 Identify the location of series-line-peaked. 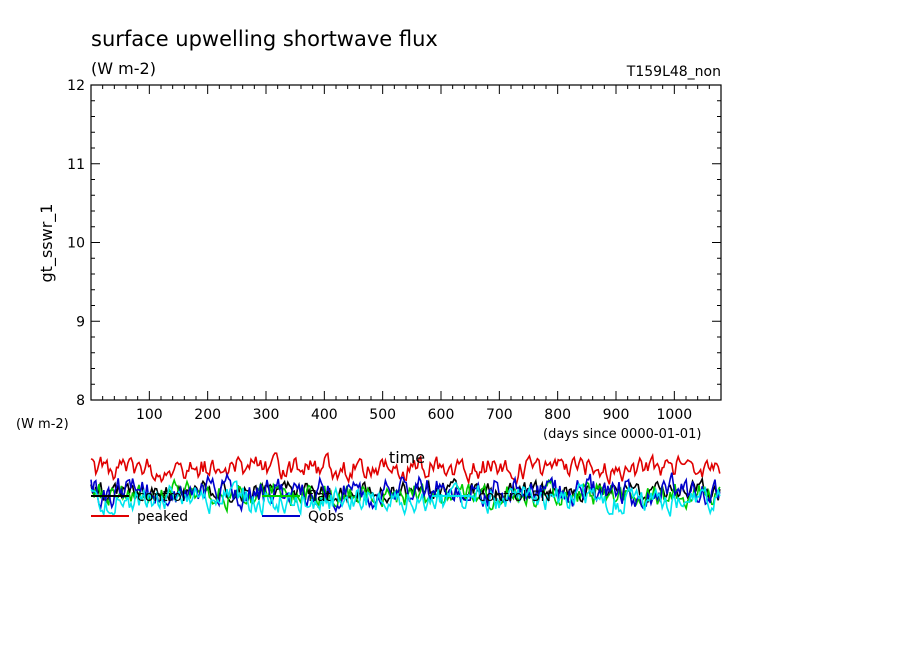
(405, 469).